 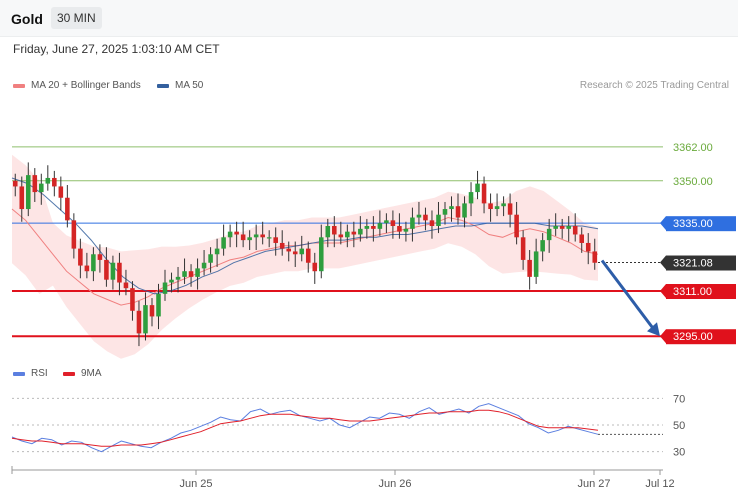 What do you see at coordinates (692, 292) in the screenshot?
I see `level-label-3311.00: 3311.00` at bounding box center [692, 292].